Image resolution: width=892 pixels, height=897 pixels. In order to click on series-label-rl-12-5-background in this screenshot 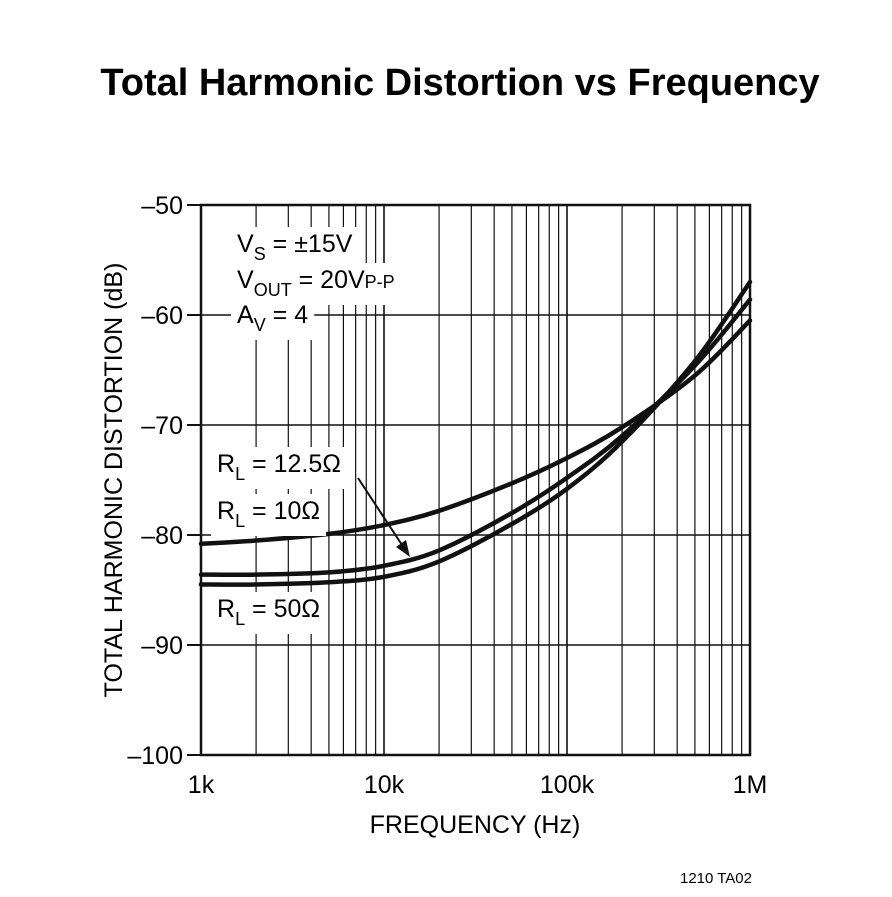, I will do `click(279, 468)`.